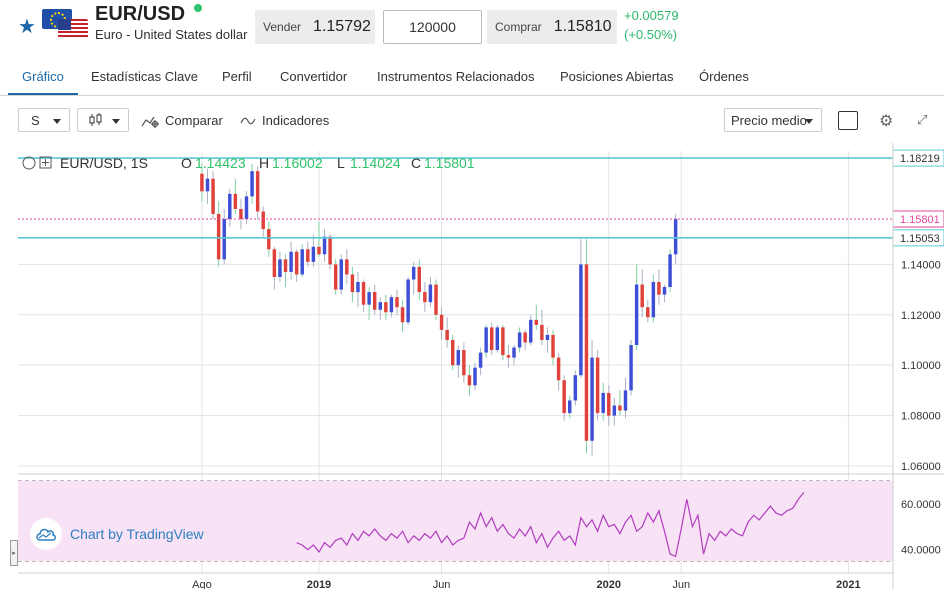 This screenshot has height=589, width=944. What do you see at coordinates (237, 76) in the screenshot?
I see `tab-perfil: Perfil` at bounding box center [237, 76].